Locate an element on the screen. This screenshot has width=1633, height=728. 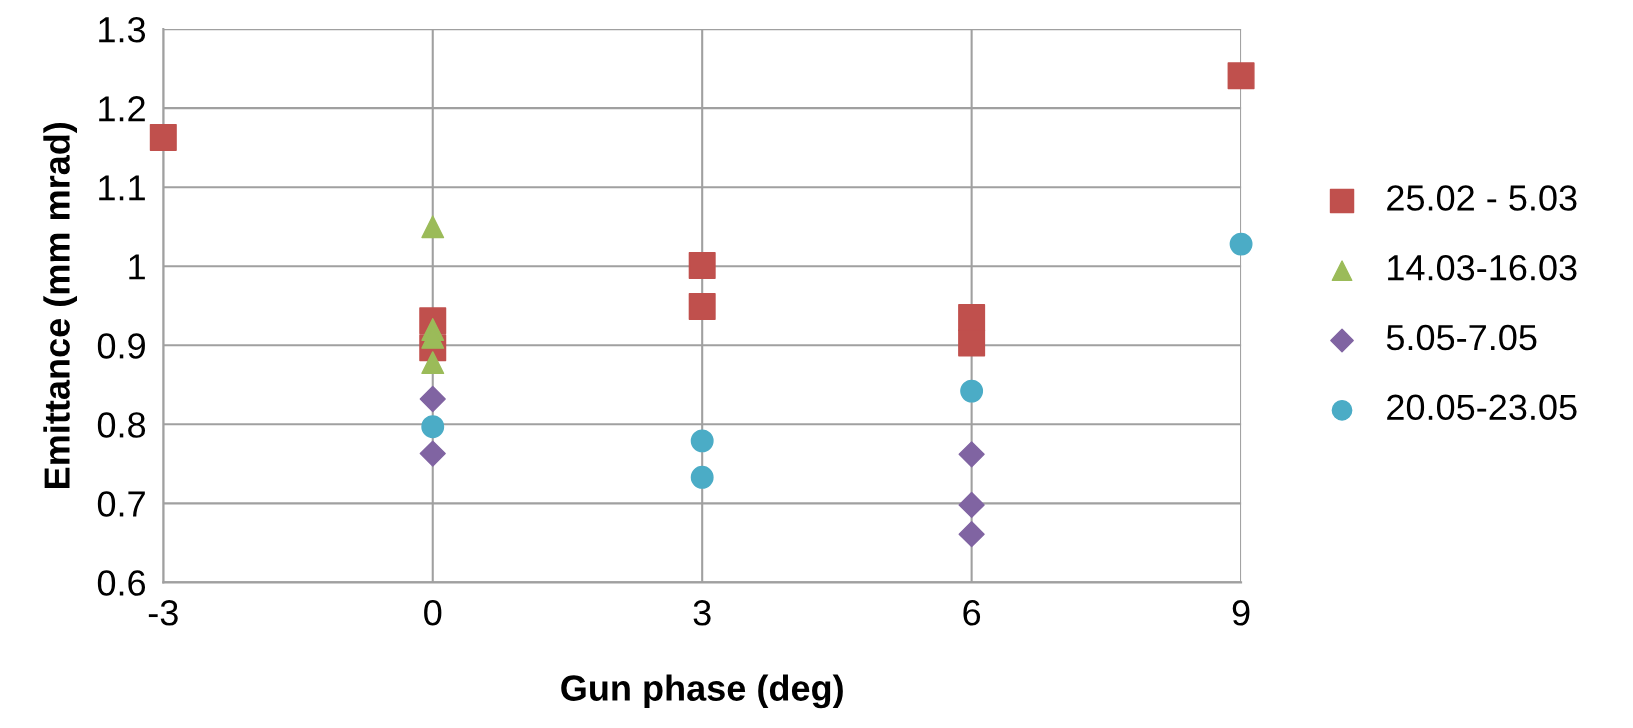
x-tick-label: -3 is located at coordinates (163, 613).